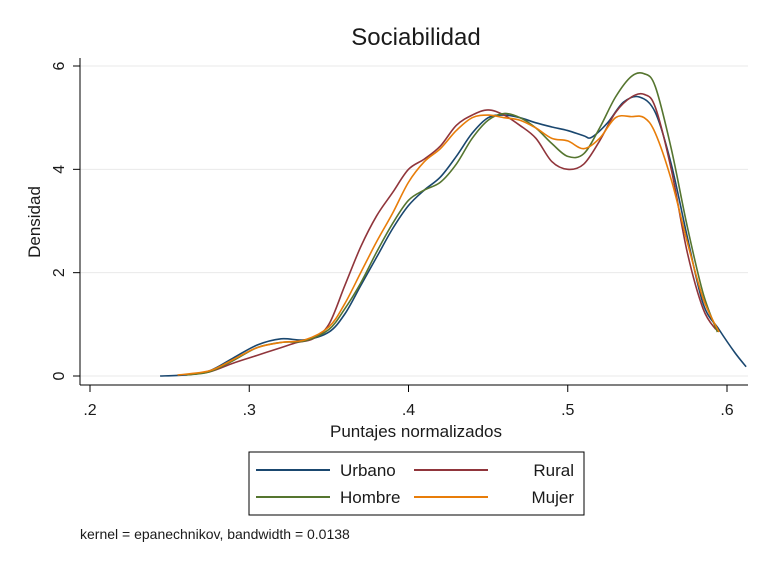 The height and width of the screenshot is (565, 776). What do you see at coordinates (368, 470) in the screenshot?
I see `legend-label-urbano: Urbano` at bounding box center [368, 470].